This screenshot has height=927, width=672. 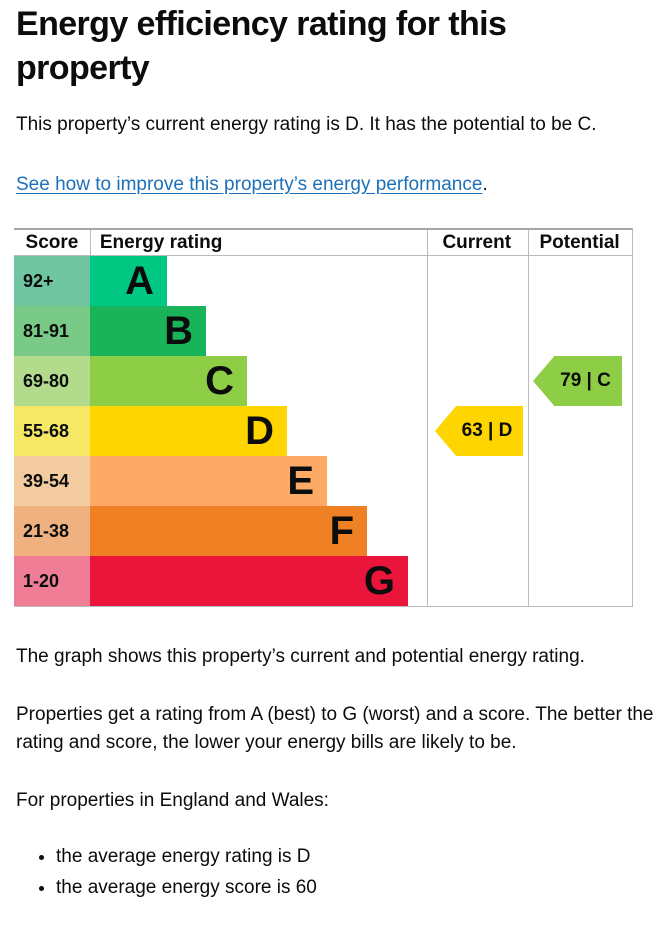 I want to click on divider-rating-current, so click(x=427, y=418).